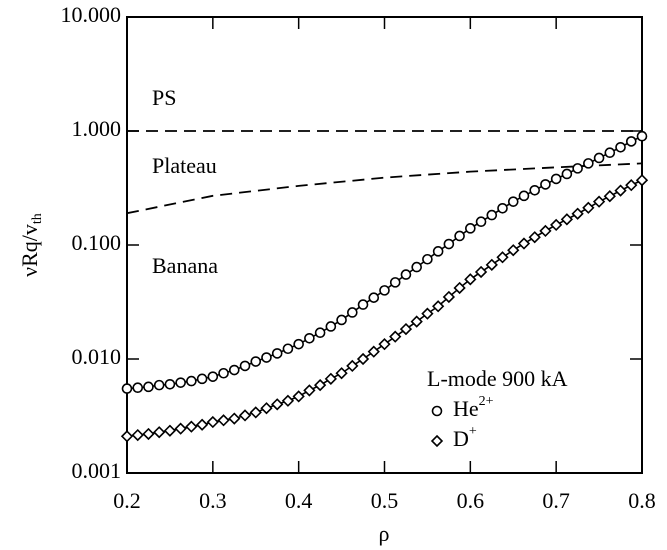 The height and width of the screenshot is (550, 667). What do you see at coordinates (97, 128) in the screenshot?
I see `y-tick-label: 1.000` at bounding box center [97, 128].